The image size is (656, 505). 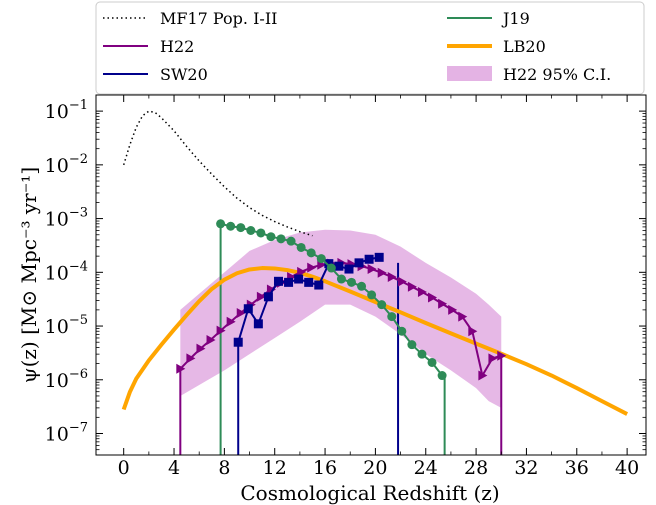 What do you see at coordinates (375, 468) in the screenshot?
I see `x-tick-label: 20` at bounding box center [375, 468].